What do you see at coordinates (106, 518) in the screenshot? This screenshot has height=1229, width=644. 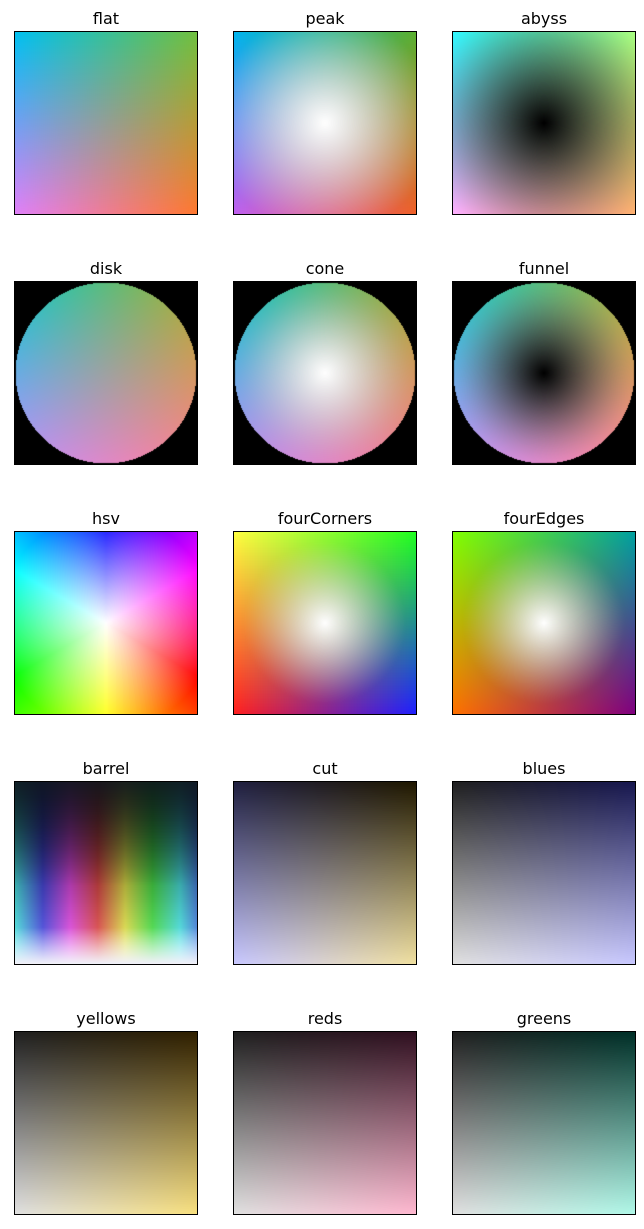 I see `panel-title: hsv` at bounding box center [106, 518].